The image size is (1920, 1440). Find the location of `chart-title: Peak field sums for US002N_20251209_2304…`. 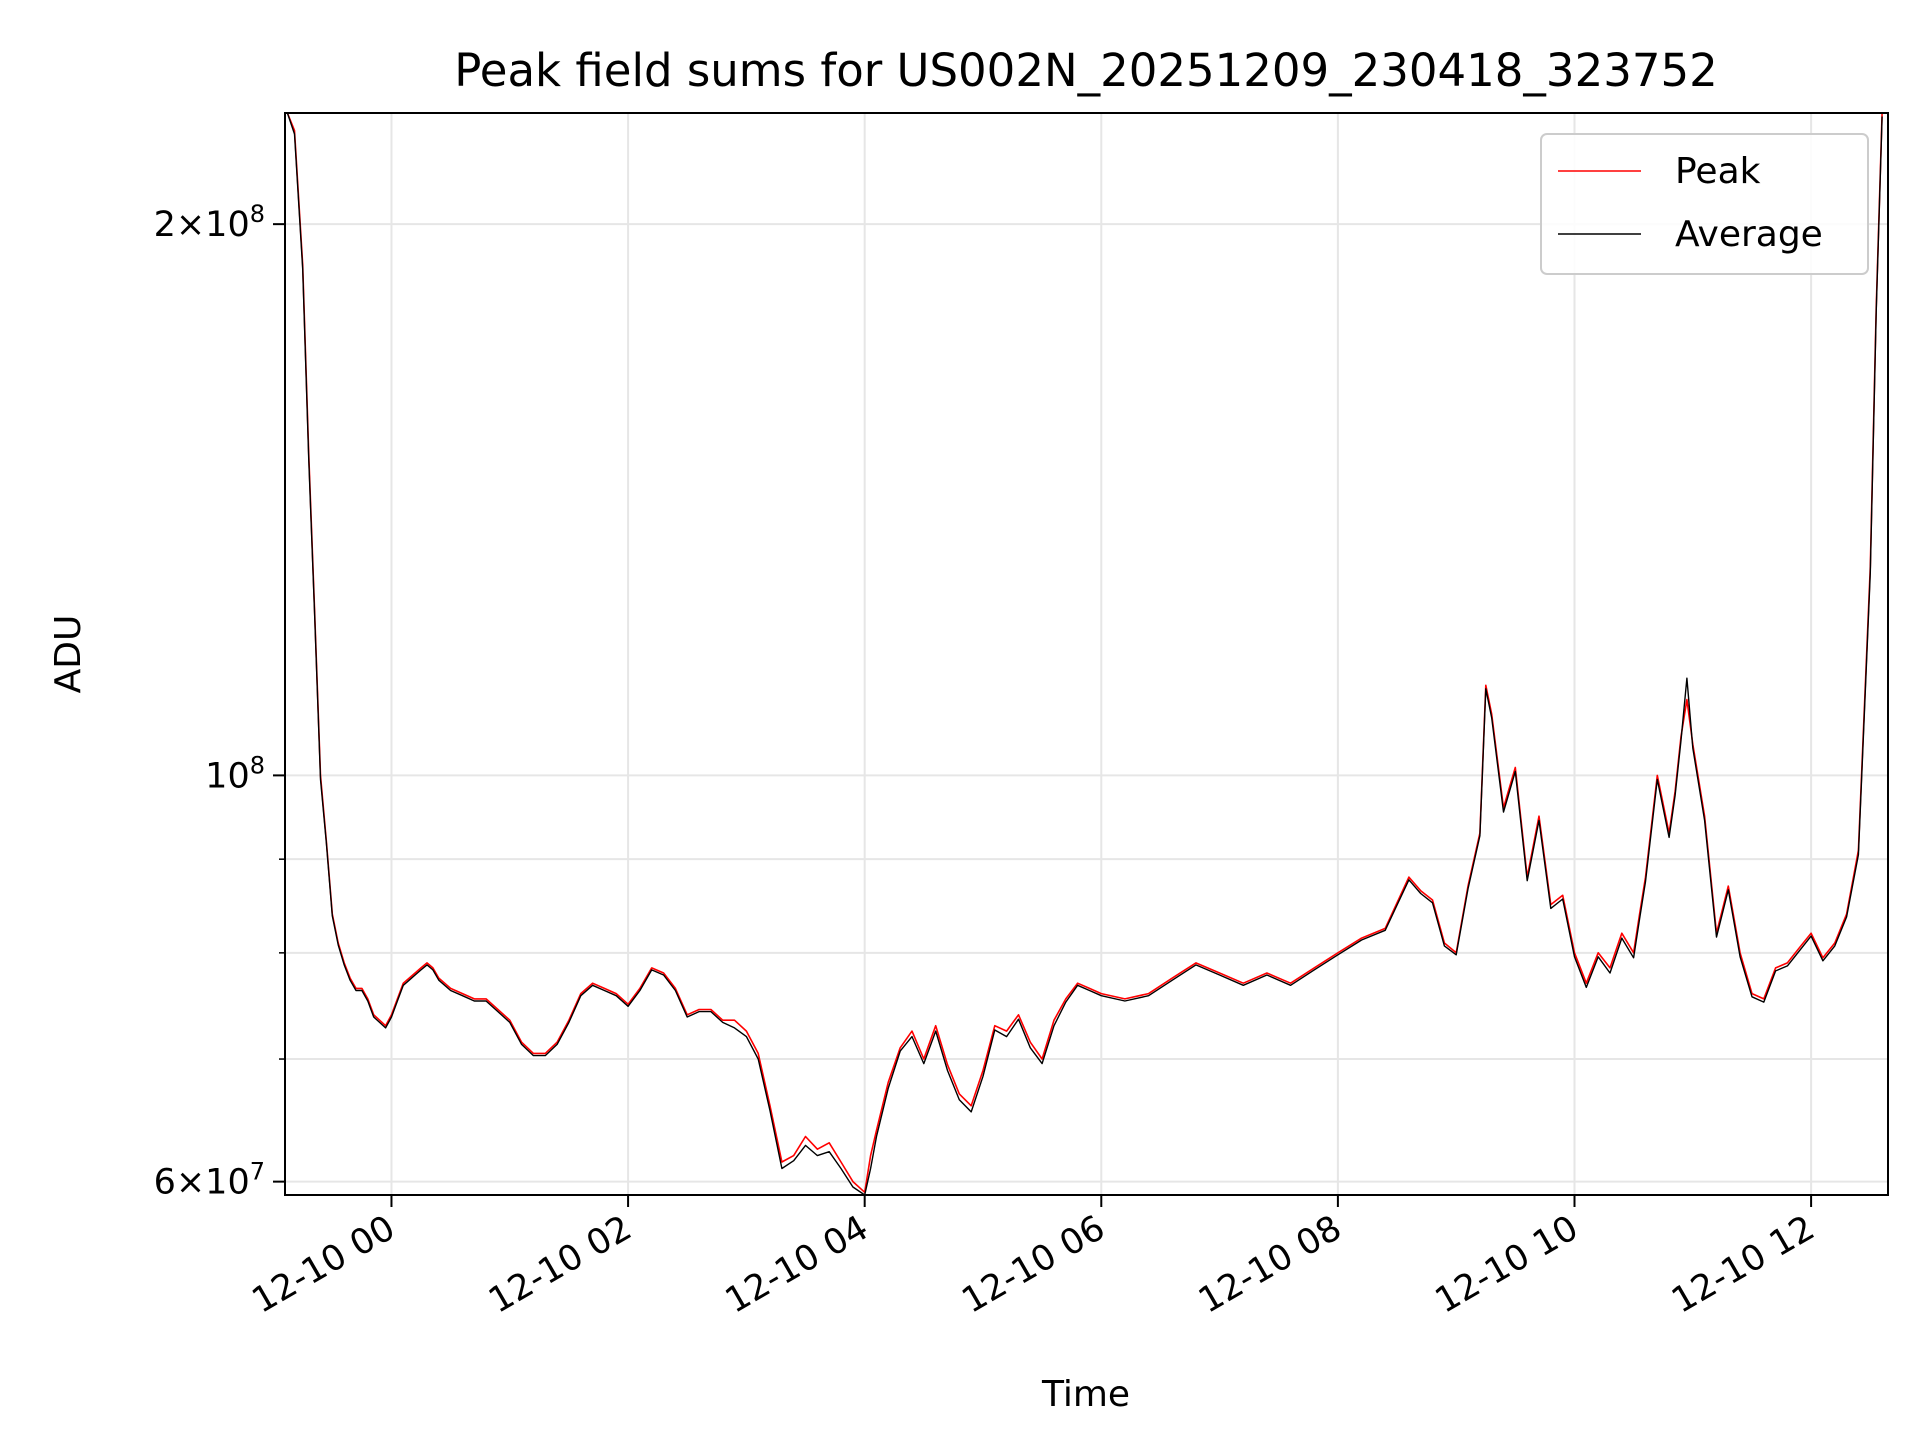

chart-title: Peak field sums for US002N_20251209_2304… is located at coordinates (1085, 70).